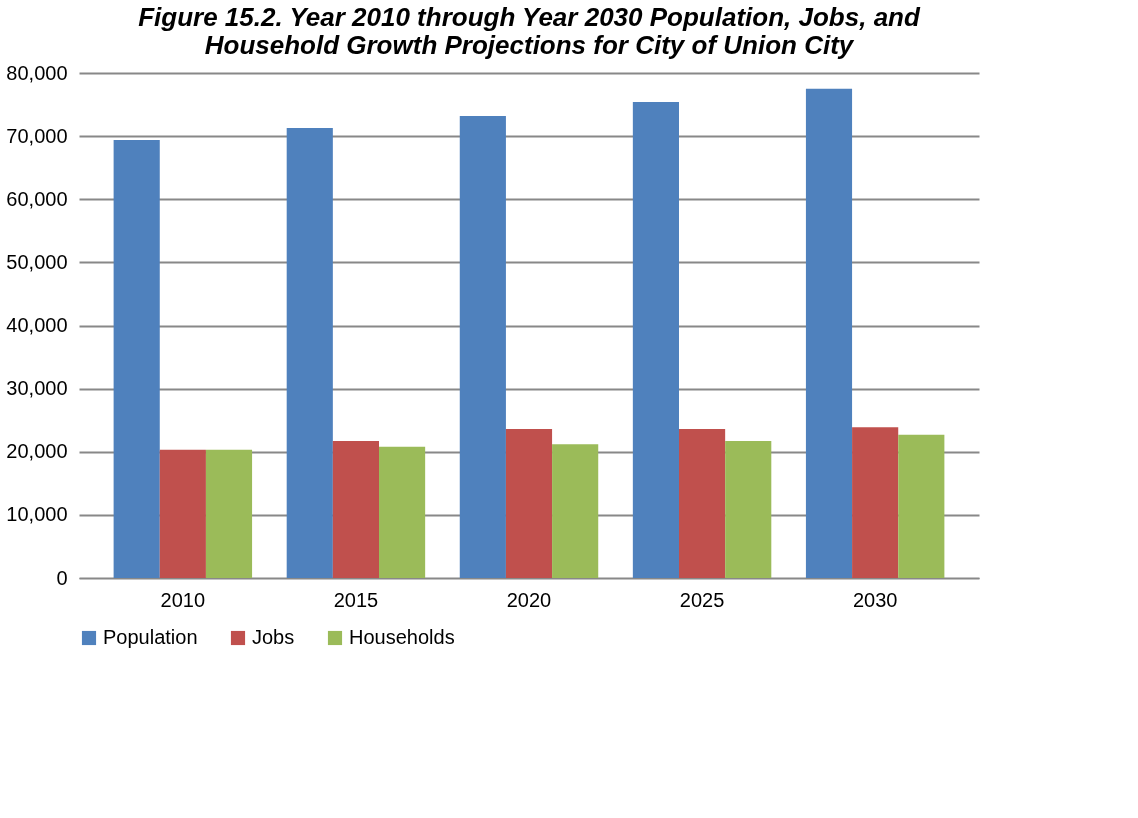 This screenshot has height=818, width=1138. I want to click on x-tick-label: 2020, so click(529, 599).